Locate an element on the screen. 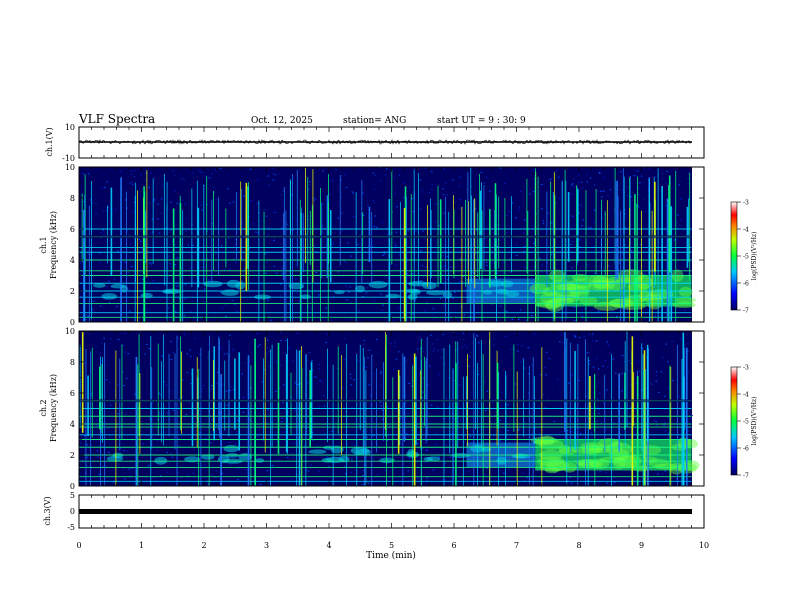 This screenshot has width=792, height=612. figure-title: VLF Spectra is located at coordinates (116, 119).